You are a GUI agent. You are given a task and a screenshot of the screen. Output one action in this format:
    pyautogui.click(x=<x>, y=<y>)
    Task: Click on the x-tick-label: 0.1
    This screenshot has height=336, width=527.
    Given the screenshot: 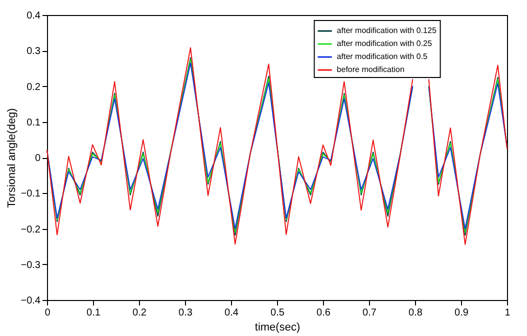 What is the action you would take?
    pyautogui.click(x=93, y=313)
    